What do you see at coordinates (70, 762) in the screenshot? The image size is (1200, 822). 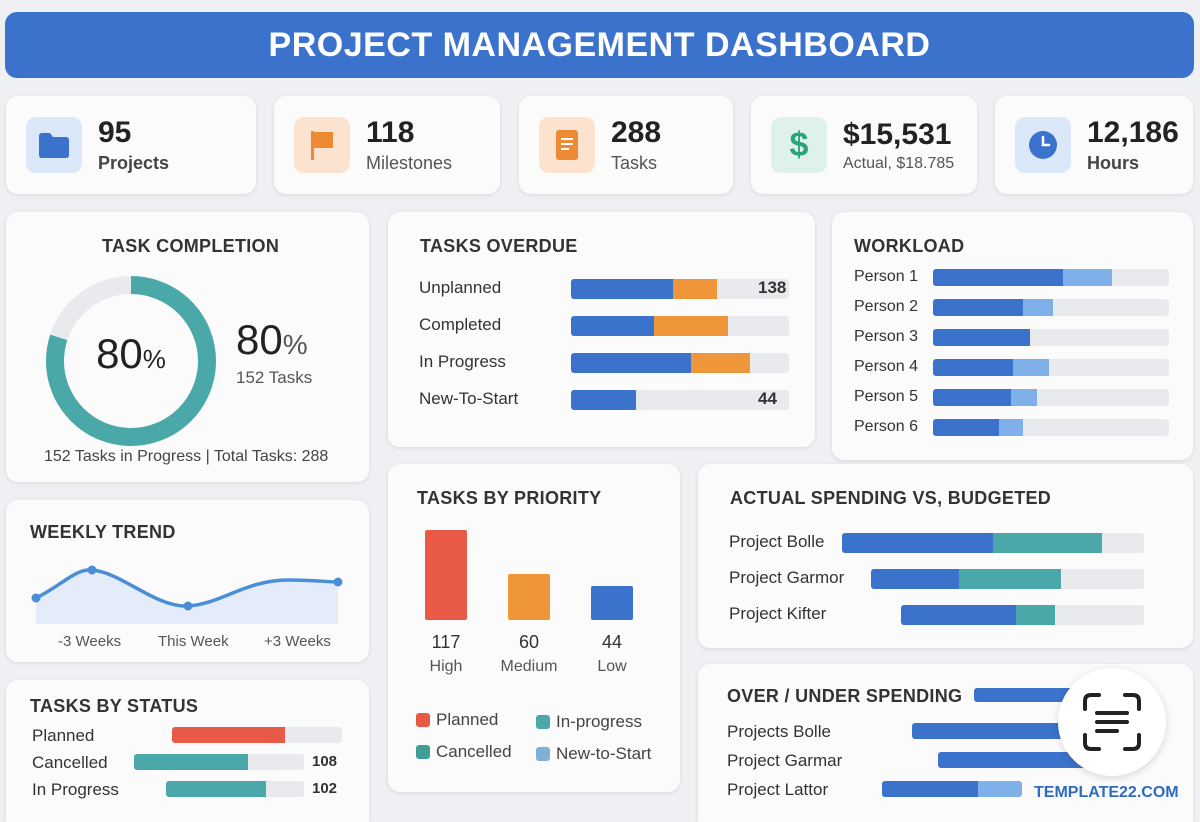 I see `status-label: Cancelled` at bounding box center [70, 762].